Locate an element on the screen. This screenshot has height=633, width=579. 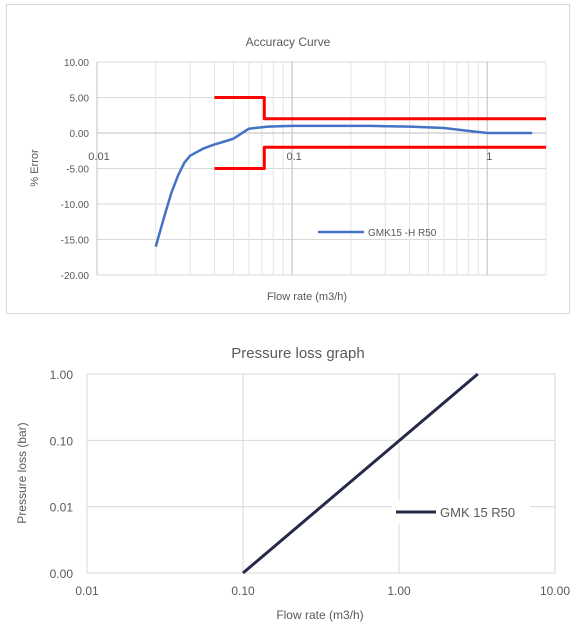
y-tick-label: 0.01 is located at coordinates (62, 508).